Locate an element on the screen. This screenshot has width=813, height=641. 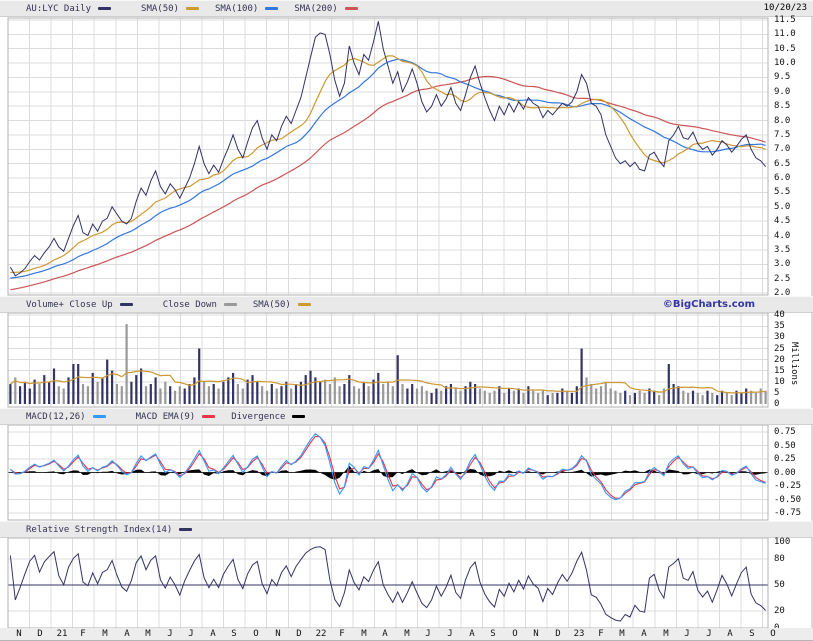
rsi-legend-strip: Relative Strength Index(14) is located at coordinates (406, 529).